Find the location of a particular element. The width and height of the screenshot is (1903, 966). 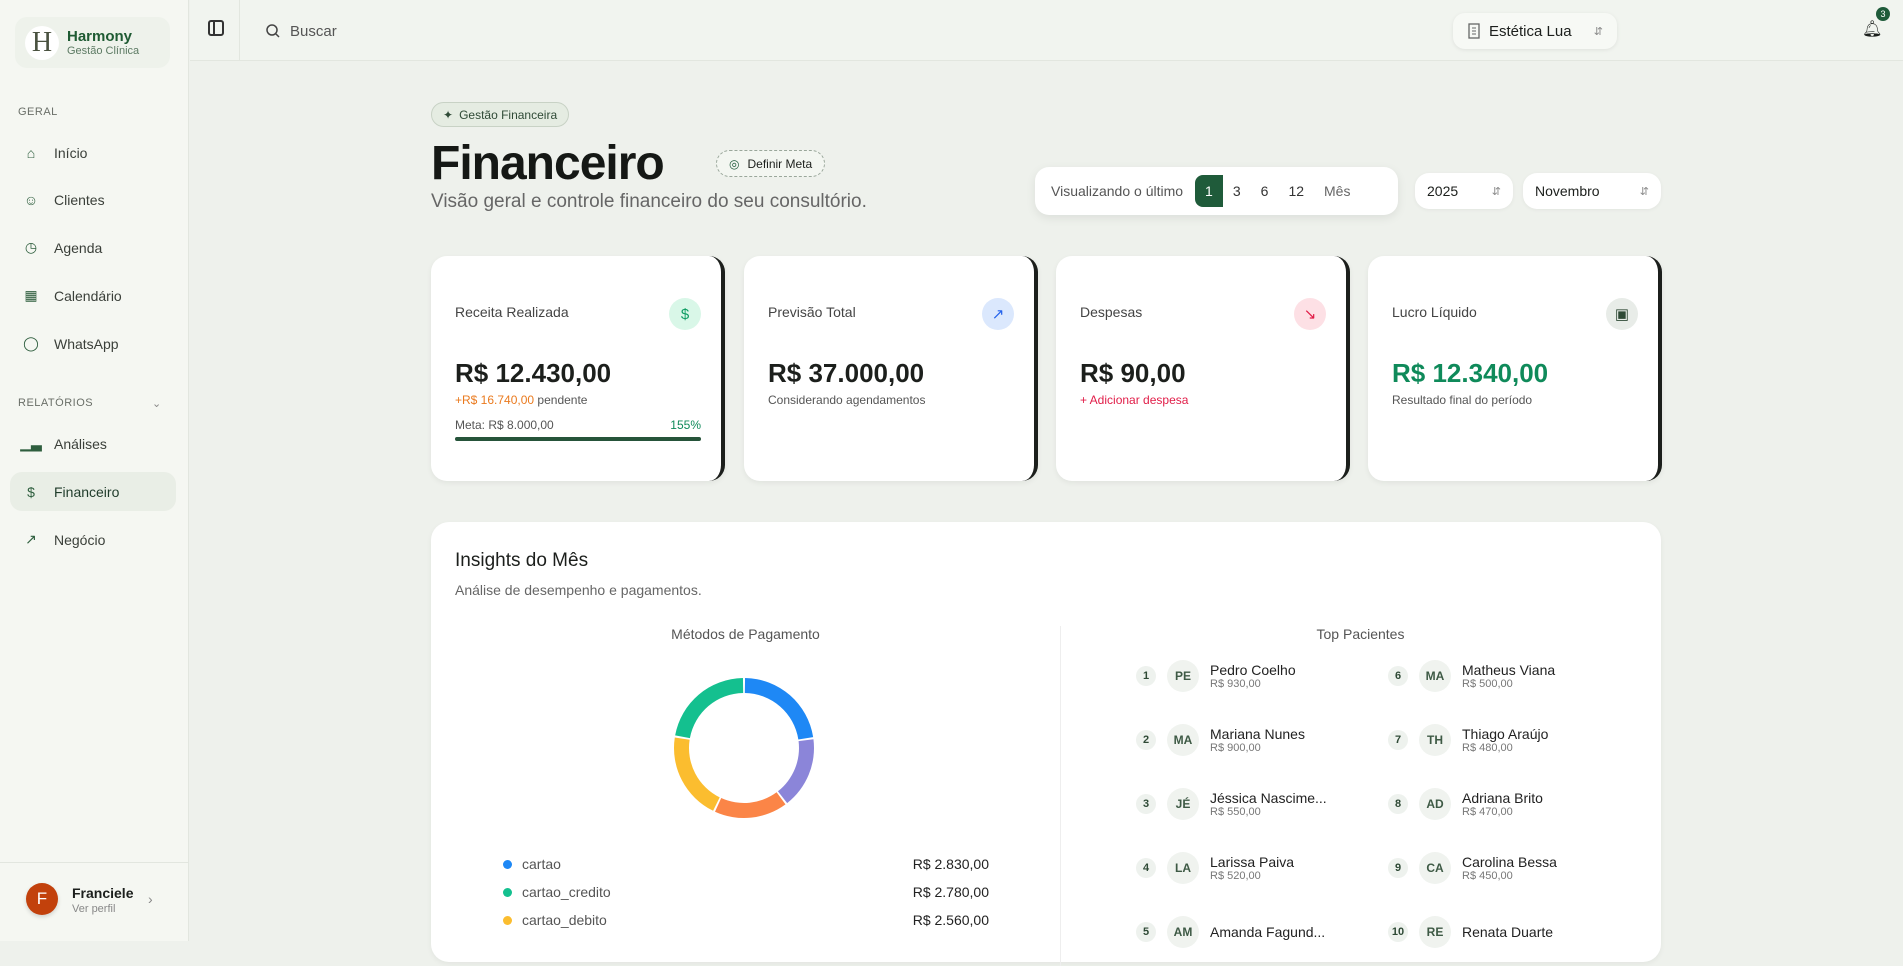

patient-rank: 4 is located at coordinates (1146, 868).